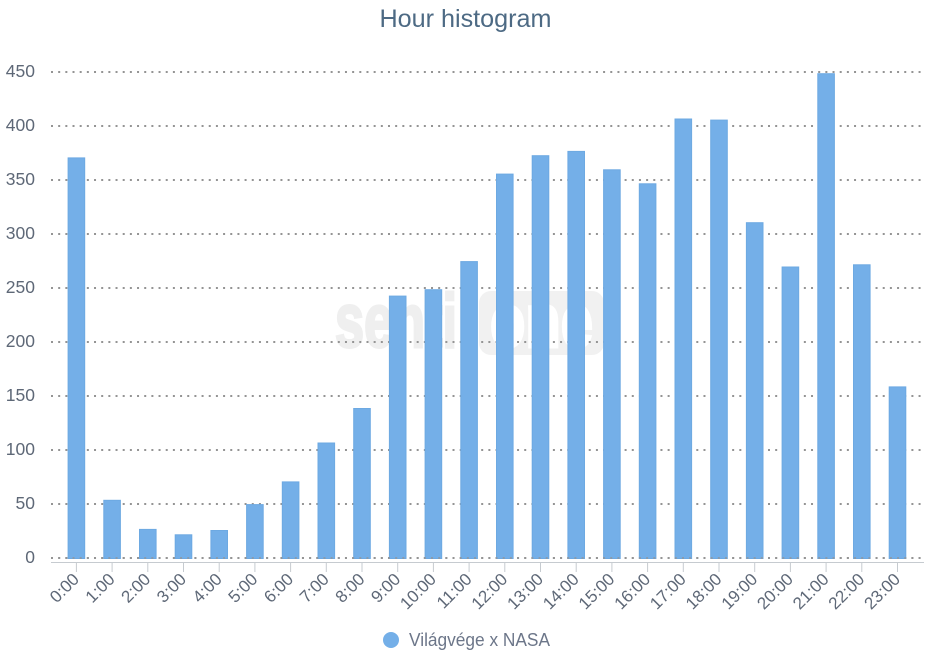 The image size is (934, 668). Describe the element at coordinates (20, 233) in the screenshot. I see `svg-text: 300` at that location.